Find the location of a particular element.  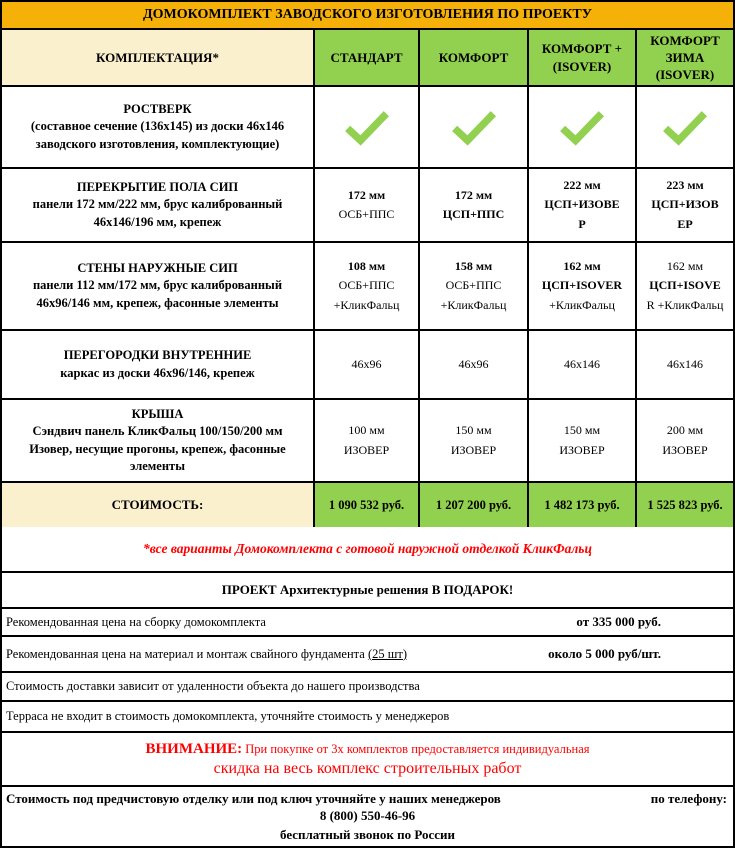

gift-row: ПРОЕКТ Архитектурные решения В ПОДАРОК! is located at coordinates (367, 591).